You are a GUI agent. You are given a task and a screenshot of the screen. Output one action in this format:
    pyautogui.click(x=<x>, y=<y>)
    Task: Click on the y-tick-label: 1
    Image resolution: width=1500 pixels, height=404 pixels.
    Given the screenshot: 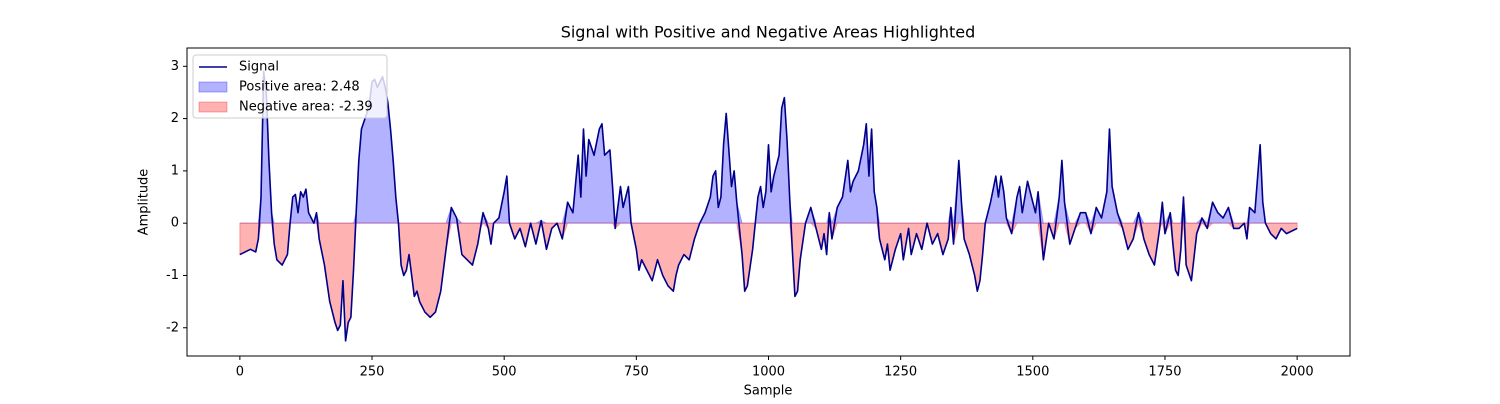 What is the action you would take?
    pyautogui.click(x=175, y=170)
    